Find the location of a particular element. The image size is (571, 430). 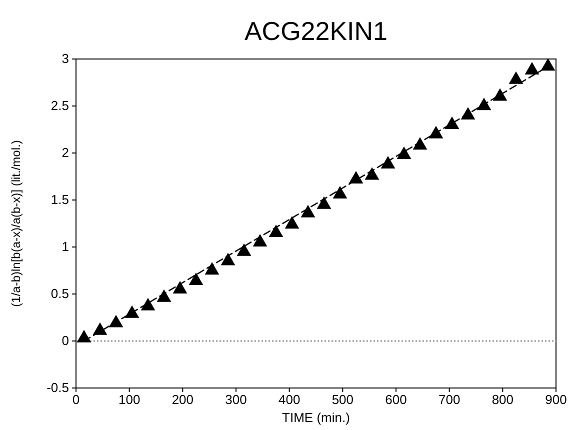

y-tick-label: -0.5 is located at coordinates (57, 388).